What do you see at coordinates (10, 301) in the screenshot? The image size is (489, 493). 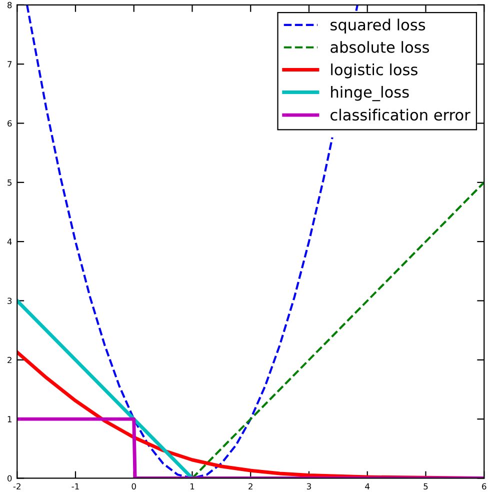 I see `y-tick-label: 3` at bounding box center [10, 301].